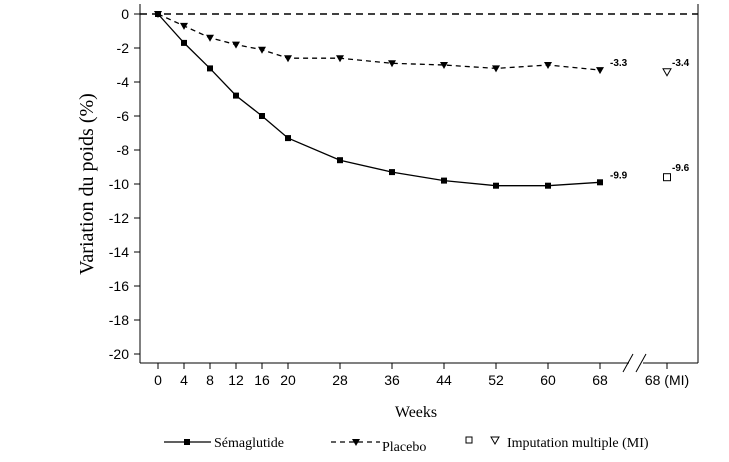 The width and height of the screenshot is (729, 462). What do you see at coordinates (392, 380) in the screenshot?
I see `x-tick-label: 36` at bounding box center [392, 380].